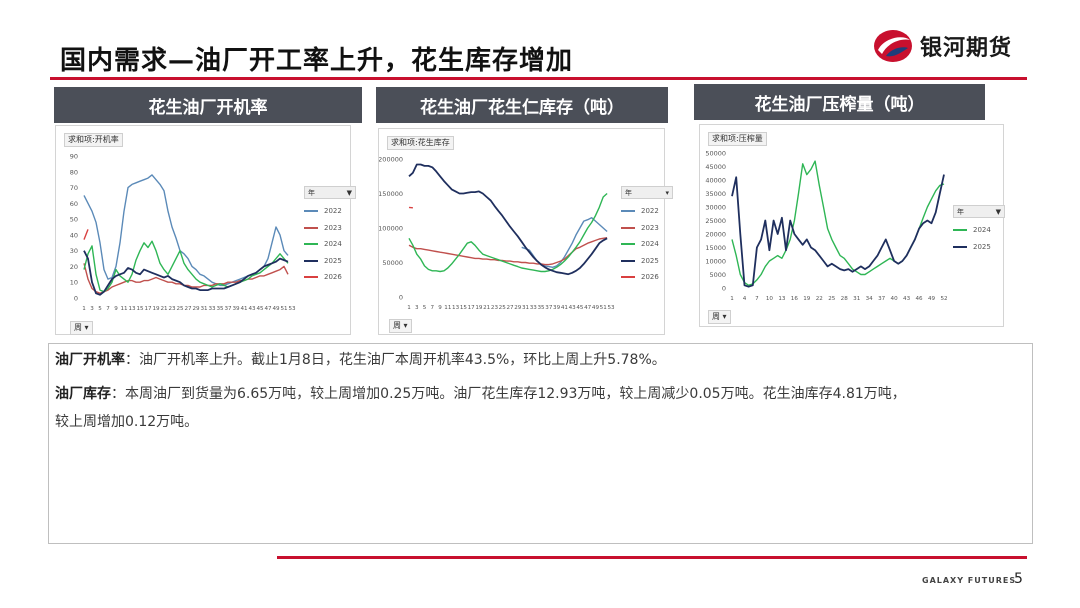  Describe the element at coordinates (391, 160) in the screenshot. I see `y-tick-label: 200000` at that location.